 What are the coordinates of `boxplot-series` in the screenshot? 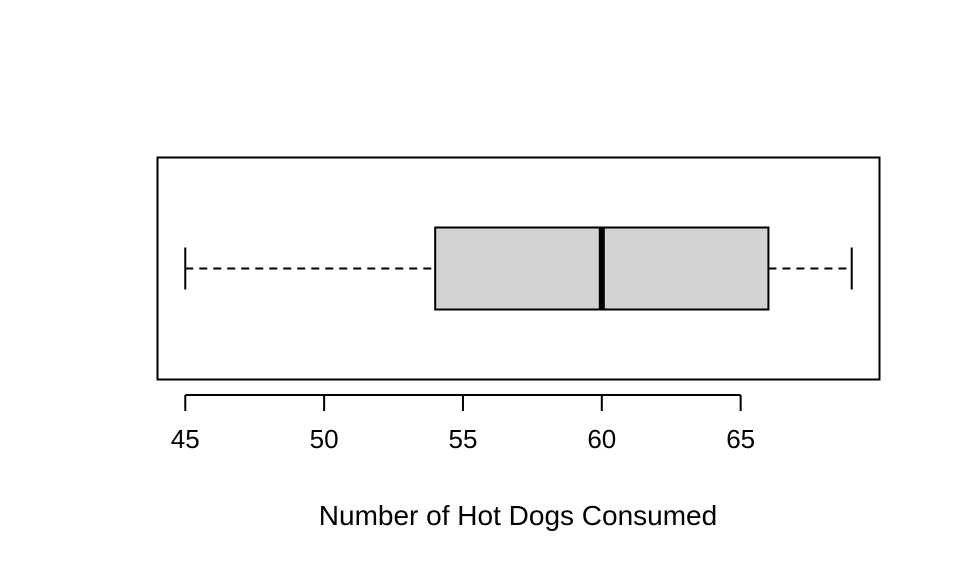 It's located at (518, 268).